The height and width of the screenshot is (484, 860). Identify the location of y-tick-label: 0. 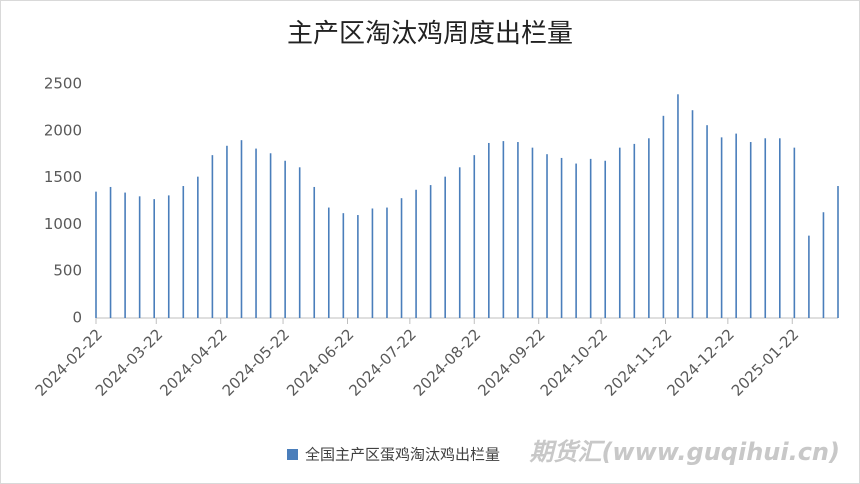
(77, 318).